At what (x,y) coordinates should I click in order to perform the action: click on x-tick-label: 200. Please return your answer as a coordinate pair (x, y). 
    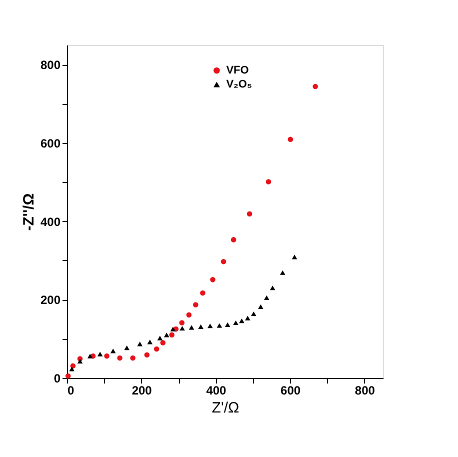
    Looking at the image, I should click on (142, 391).